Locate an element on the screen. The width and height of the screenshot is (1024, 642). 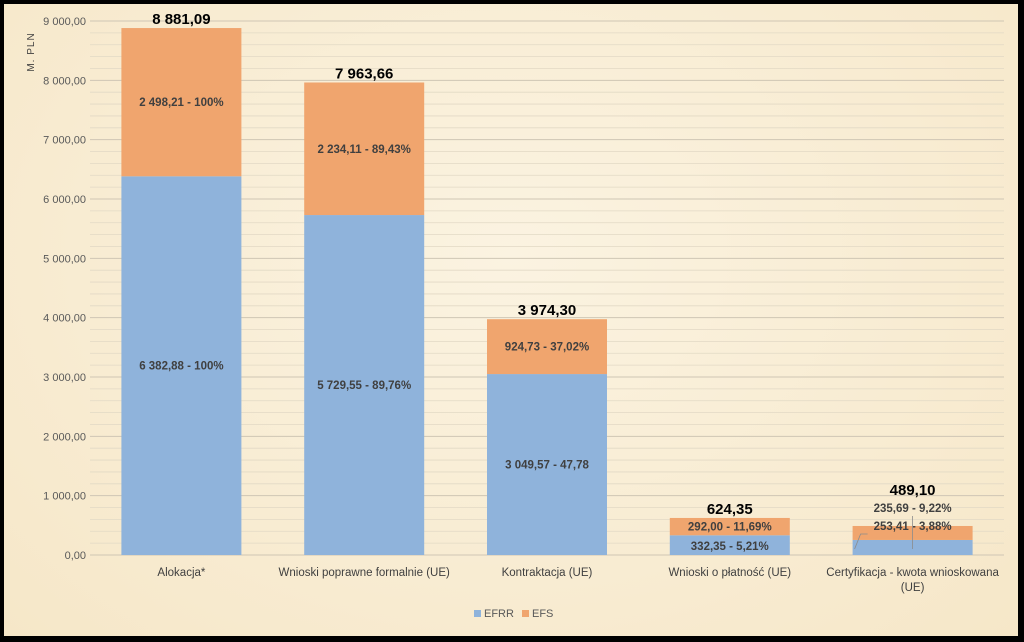
data-label-efs: 2 234,11 - 89,43% is located at coordinates (364, 150).